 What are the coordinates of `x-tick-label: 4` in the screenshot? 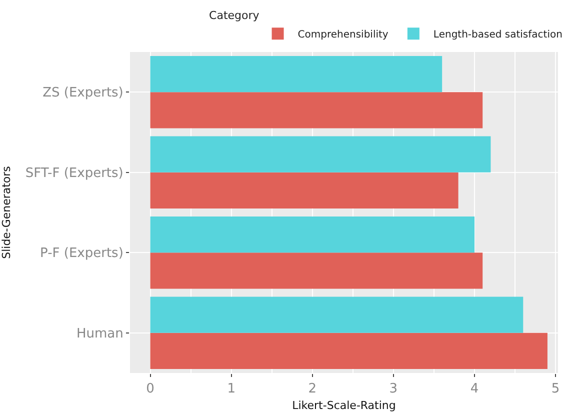 It's located at (474, 389).